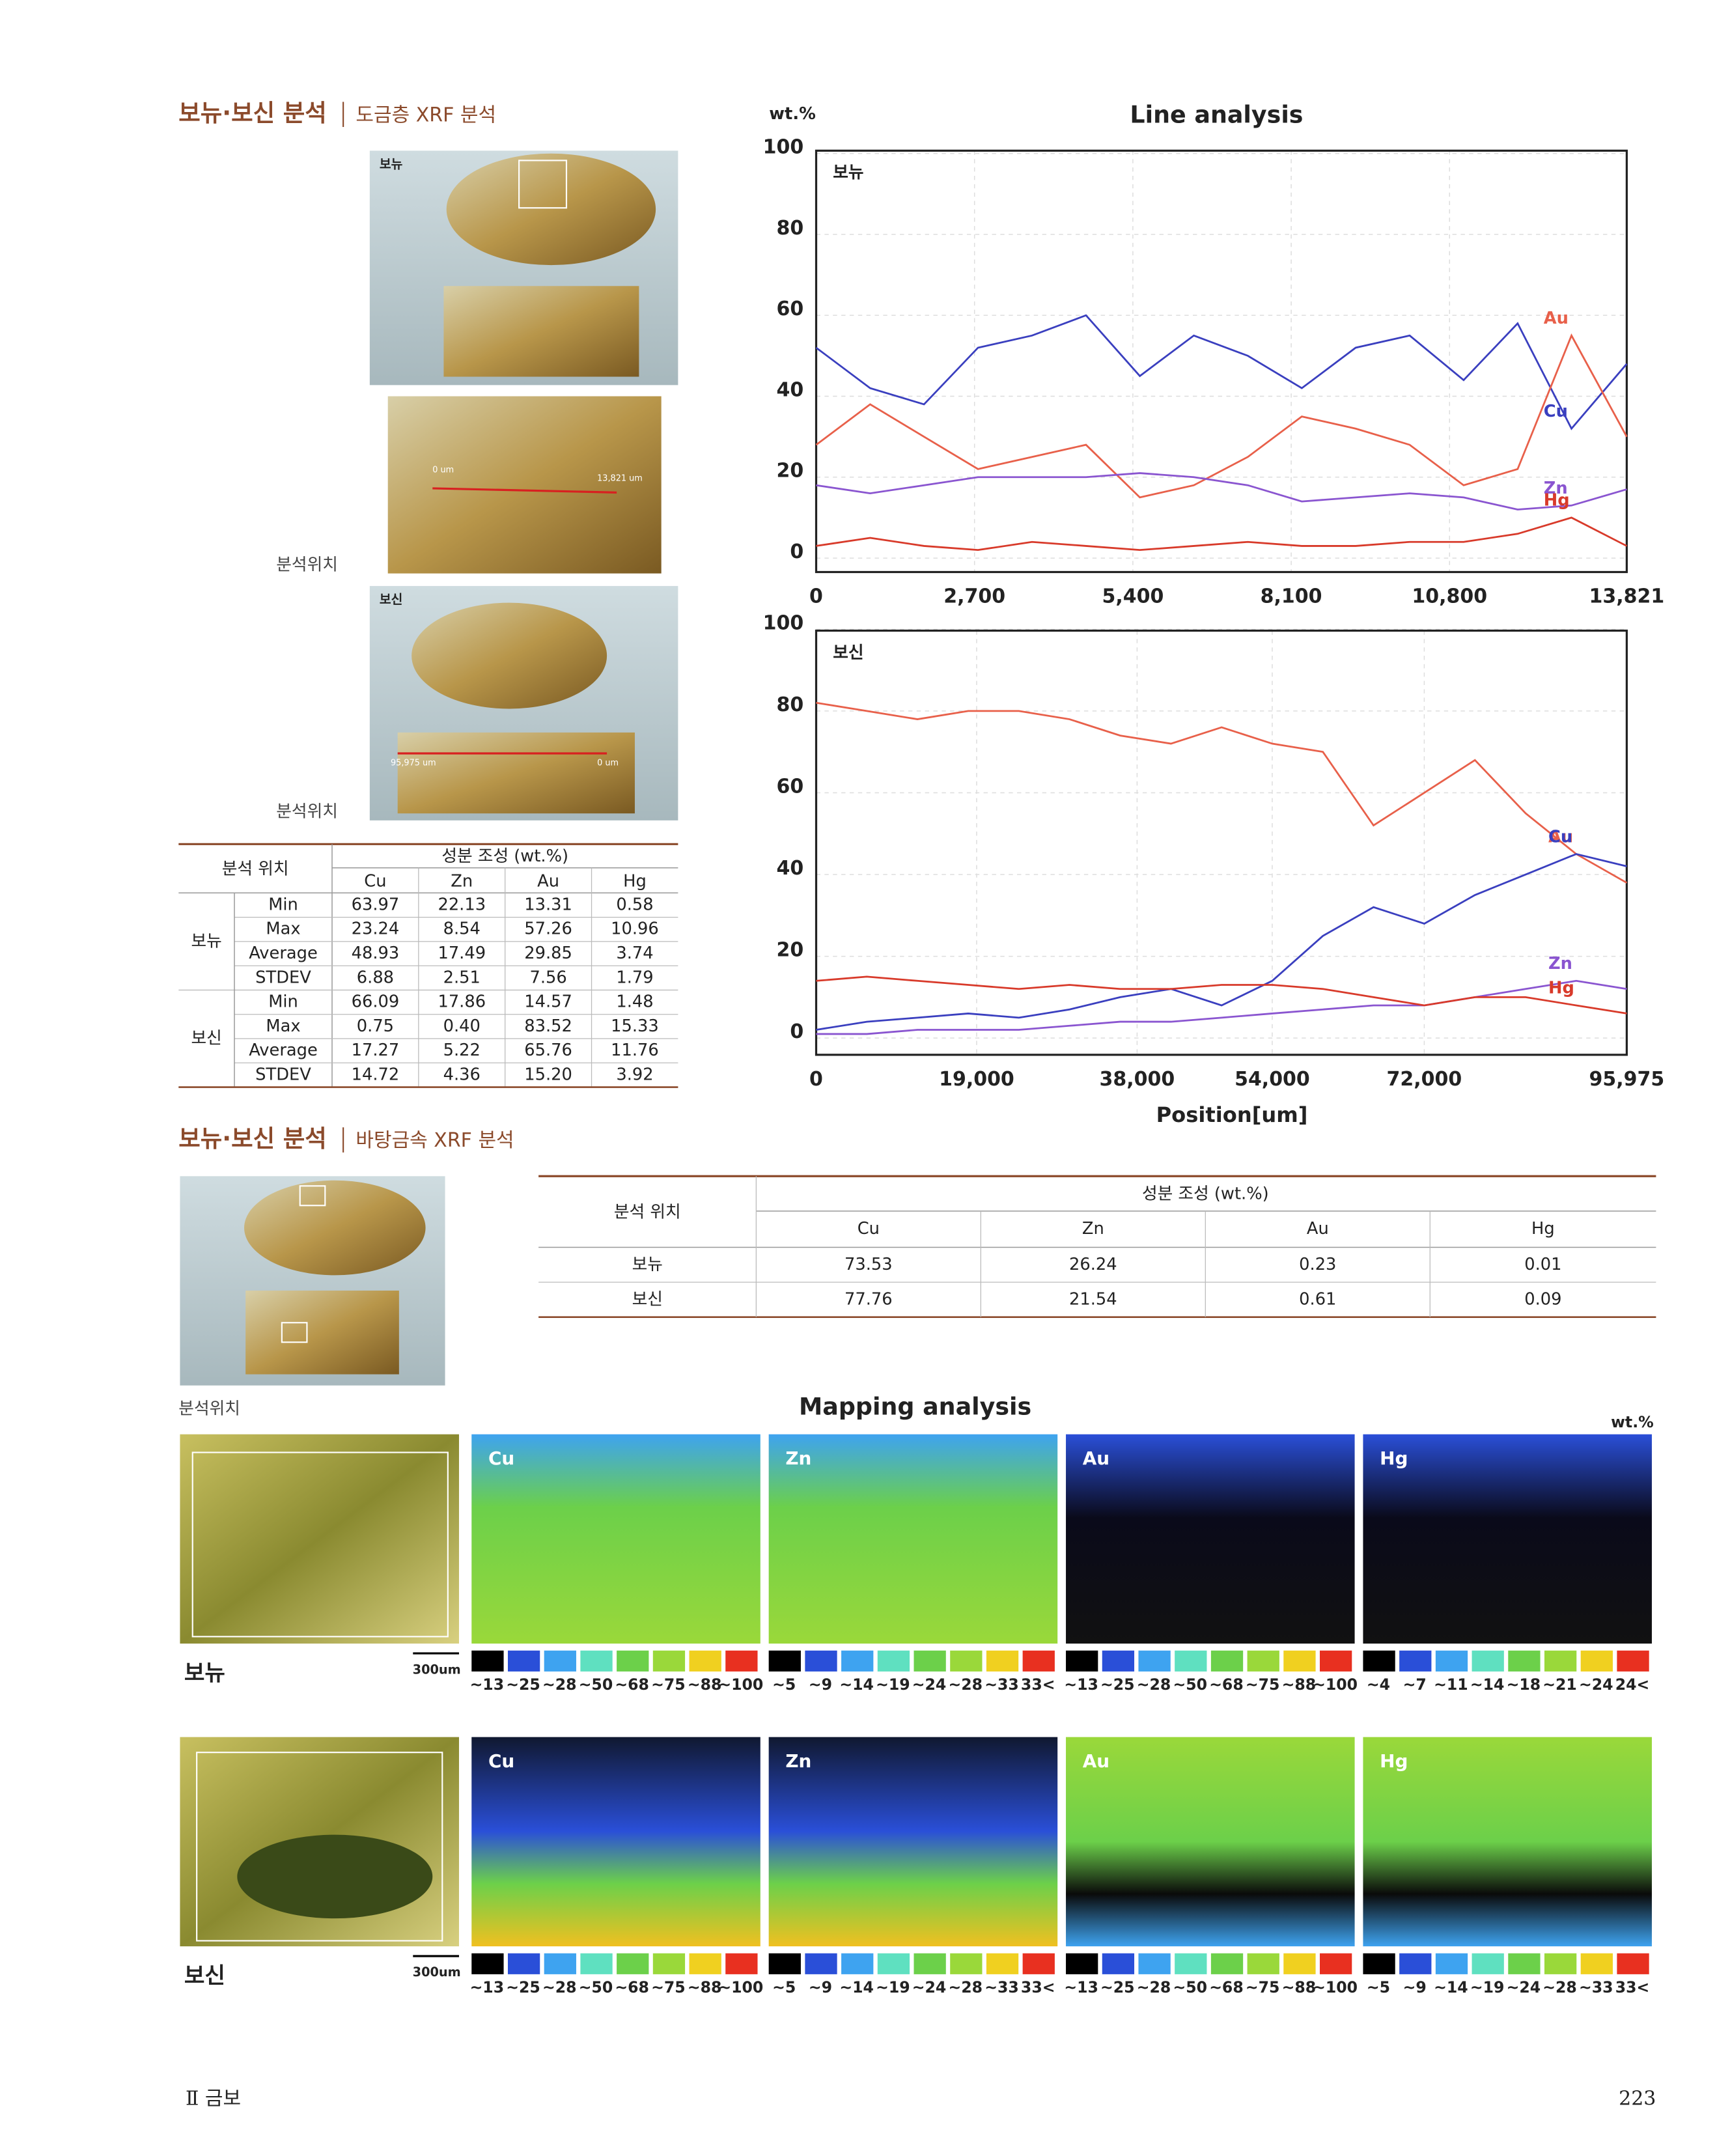 The image size is (1730, 2156). Describe the element at coordinates (1451, 1987) in the screenshot. I see `color-scale-label: ~14` at that location.